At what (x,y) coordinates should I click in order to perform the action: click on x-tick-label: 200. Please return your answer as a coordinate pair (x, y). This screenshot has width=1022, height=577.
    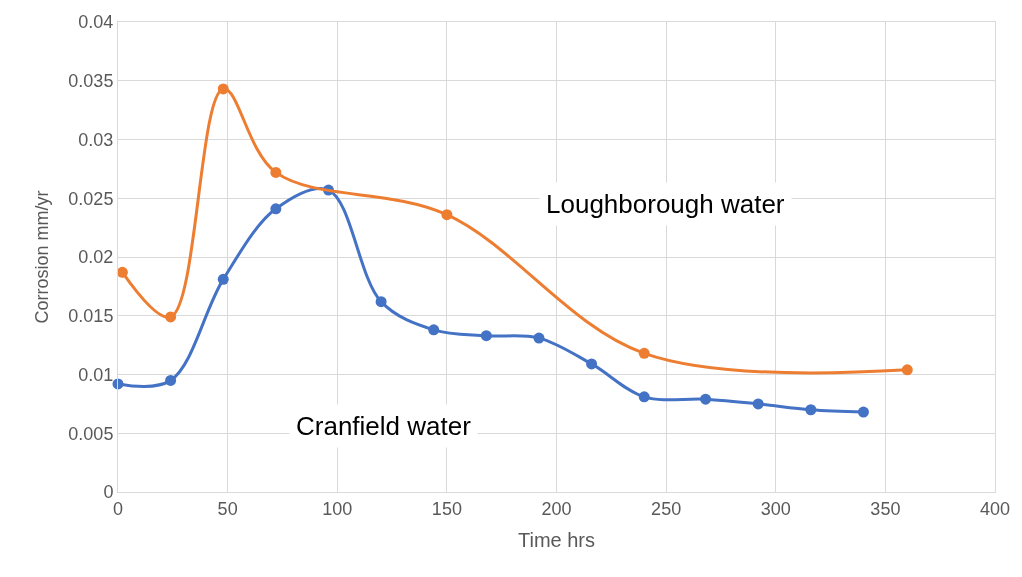
    Looking at the image, I should click on (556, 508).